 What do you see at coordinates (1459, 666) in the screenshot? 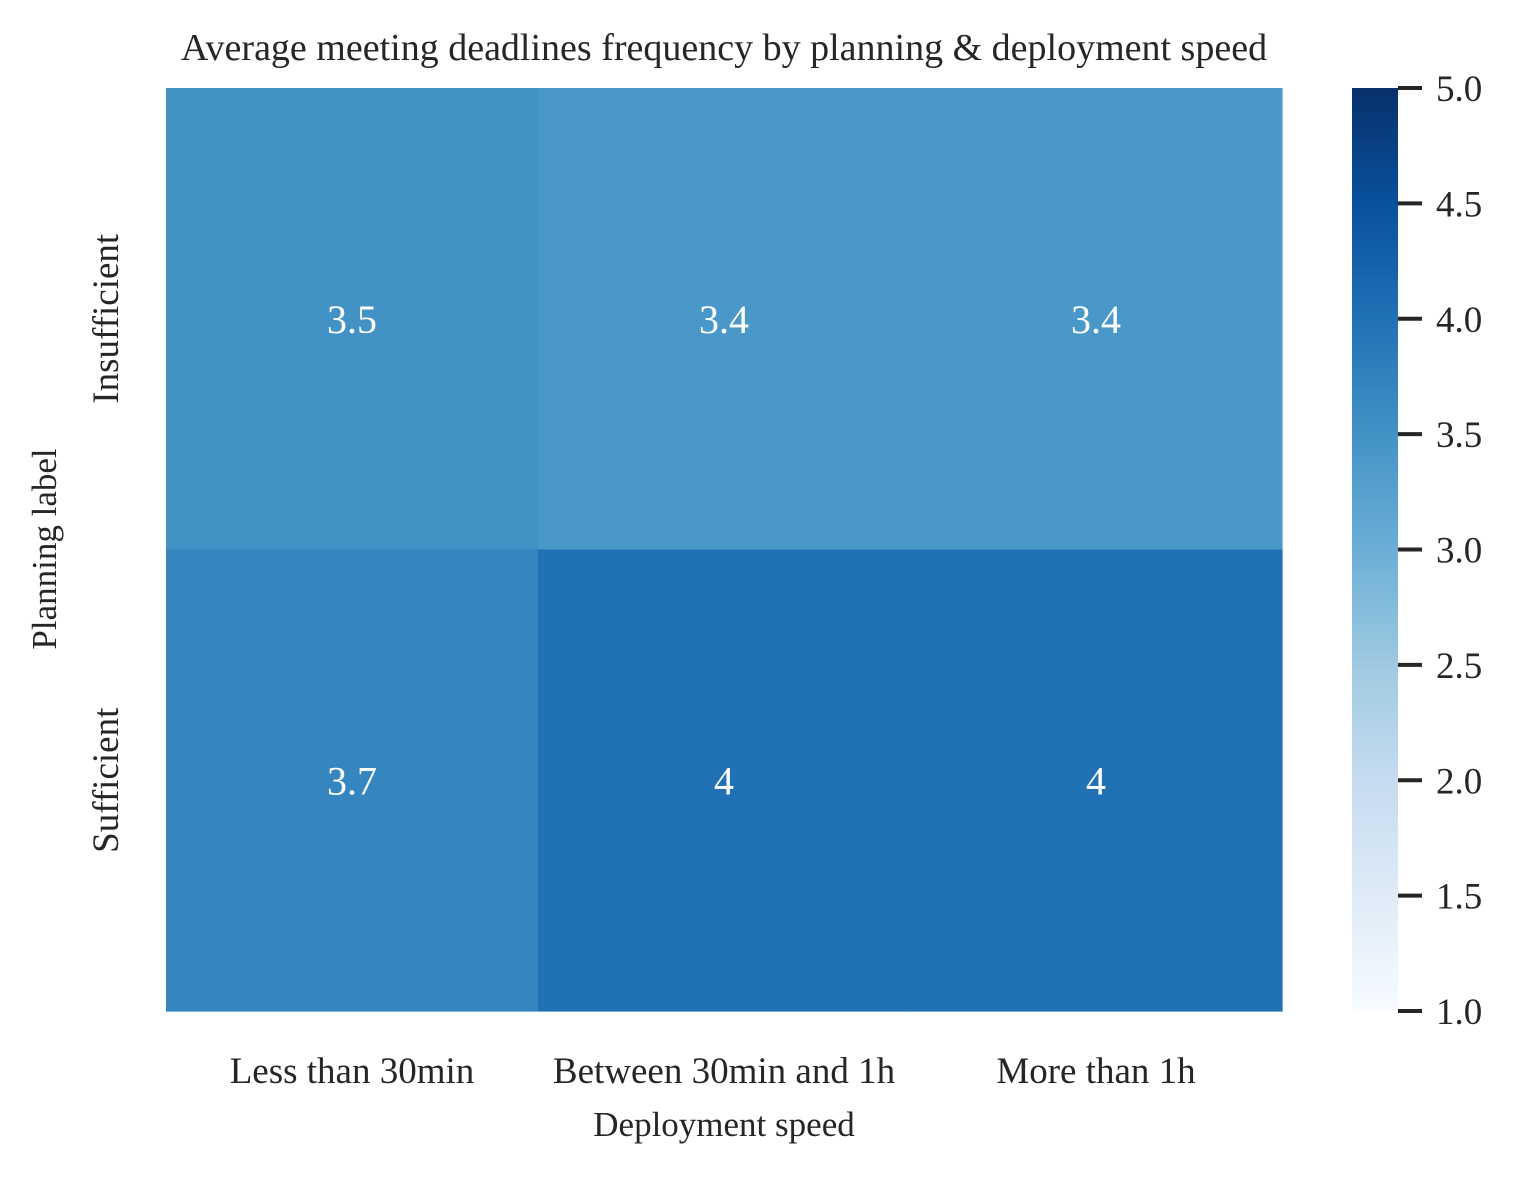
I see `colorbar-tick-label: 2.5` at bounding box center [1459, 666].